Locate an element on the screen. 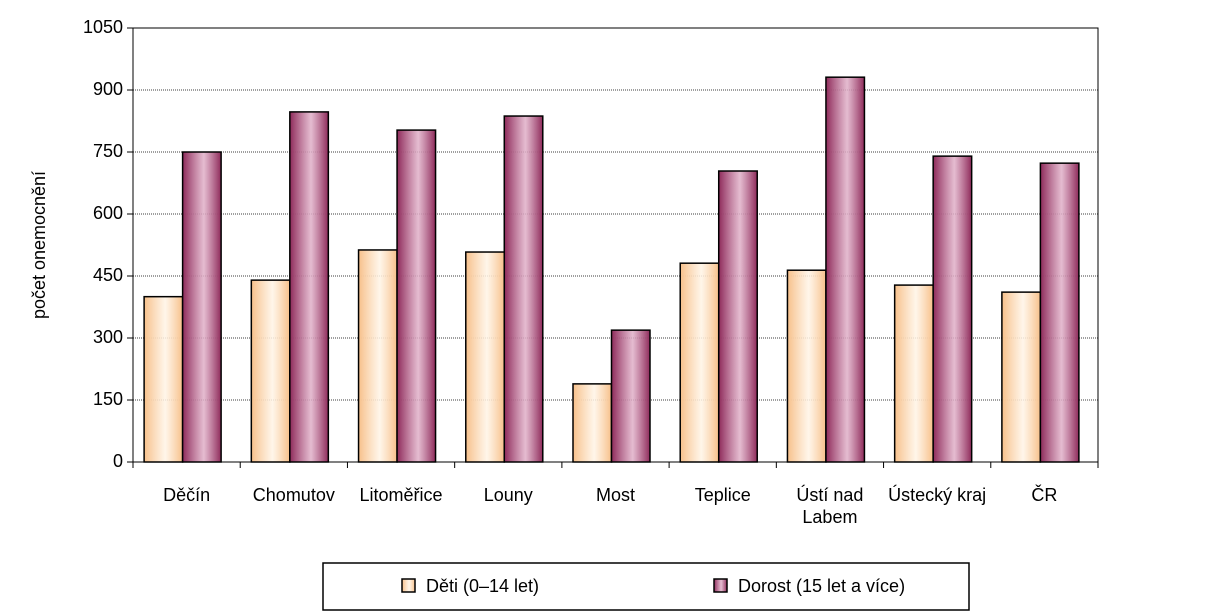 Image resolution: width=1206 pixels, height=615 pixels. y-tick-label: 150 is located at coordinates (108, 399).